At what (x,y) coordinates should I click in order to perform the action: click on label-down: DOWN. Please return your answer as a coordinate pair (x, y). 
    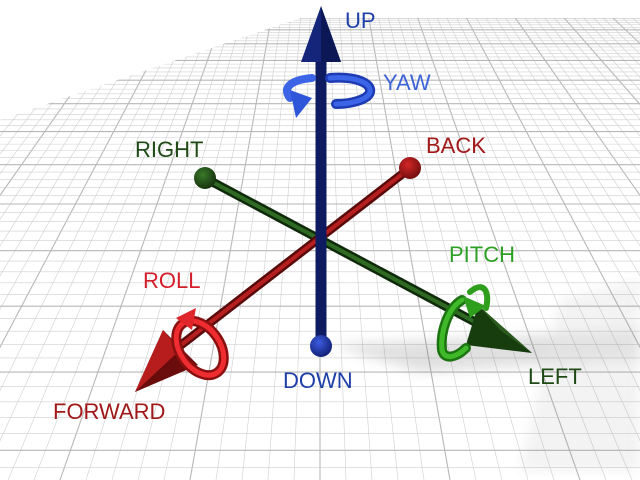
    Looking at the image, I should click on (318, 380).